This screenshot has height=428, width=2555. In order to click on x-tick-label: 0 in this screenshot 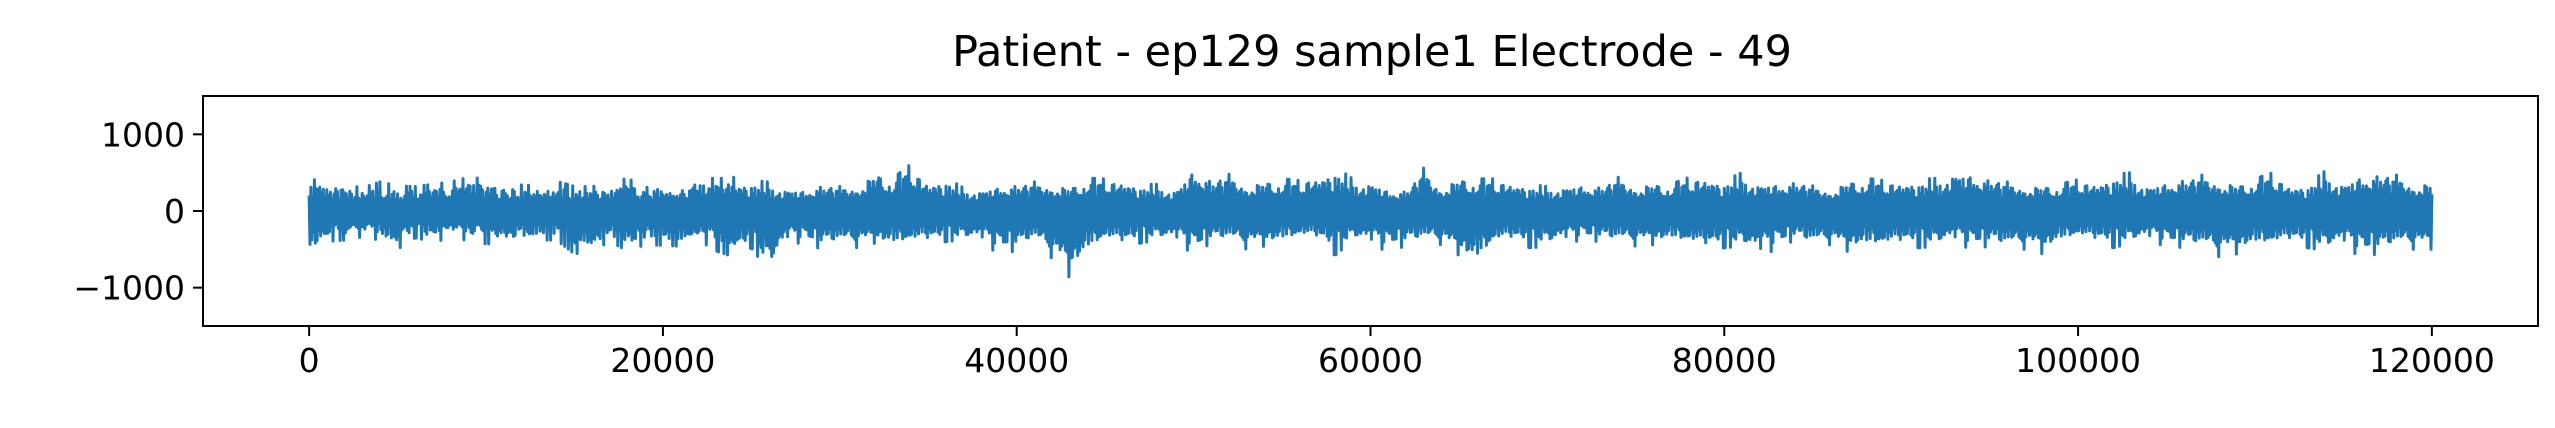, I will do `click(309, 360)`.